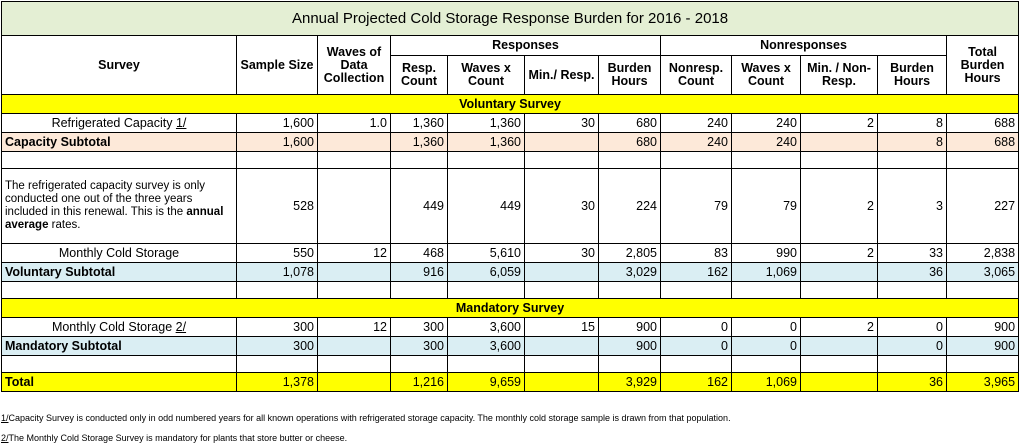  I want to click on section-row: Voluntary Survey, so click(510, 104).